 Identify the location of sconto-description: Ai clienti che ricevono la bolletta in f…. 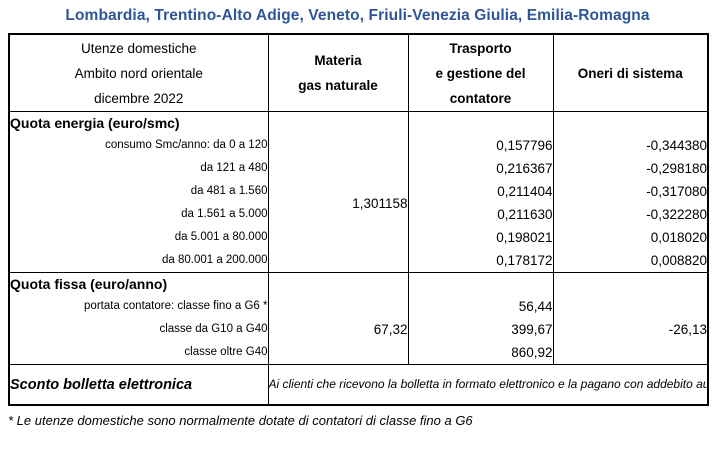
(488, 384).